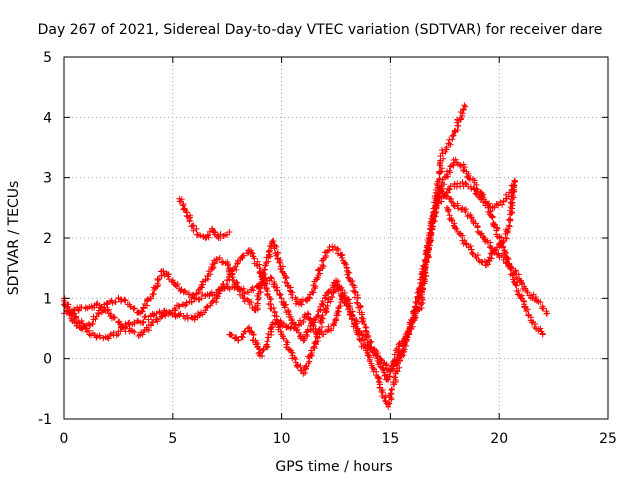 This screenshot has height=480, width=640. I want to click on x-tick-label: 10, so click(282, 439).